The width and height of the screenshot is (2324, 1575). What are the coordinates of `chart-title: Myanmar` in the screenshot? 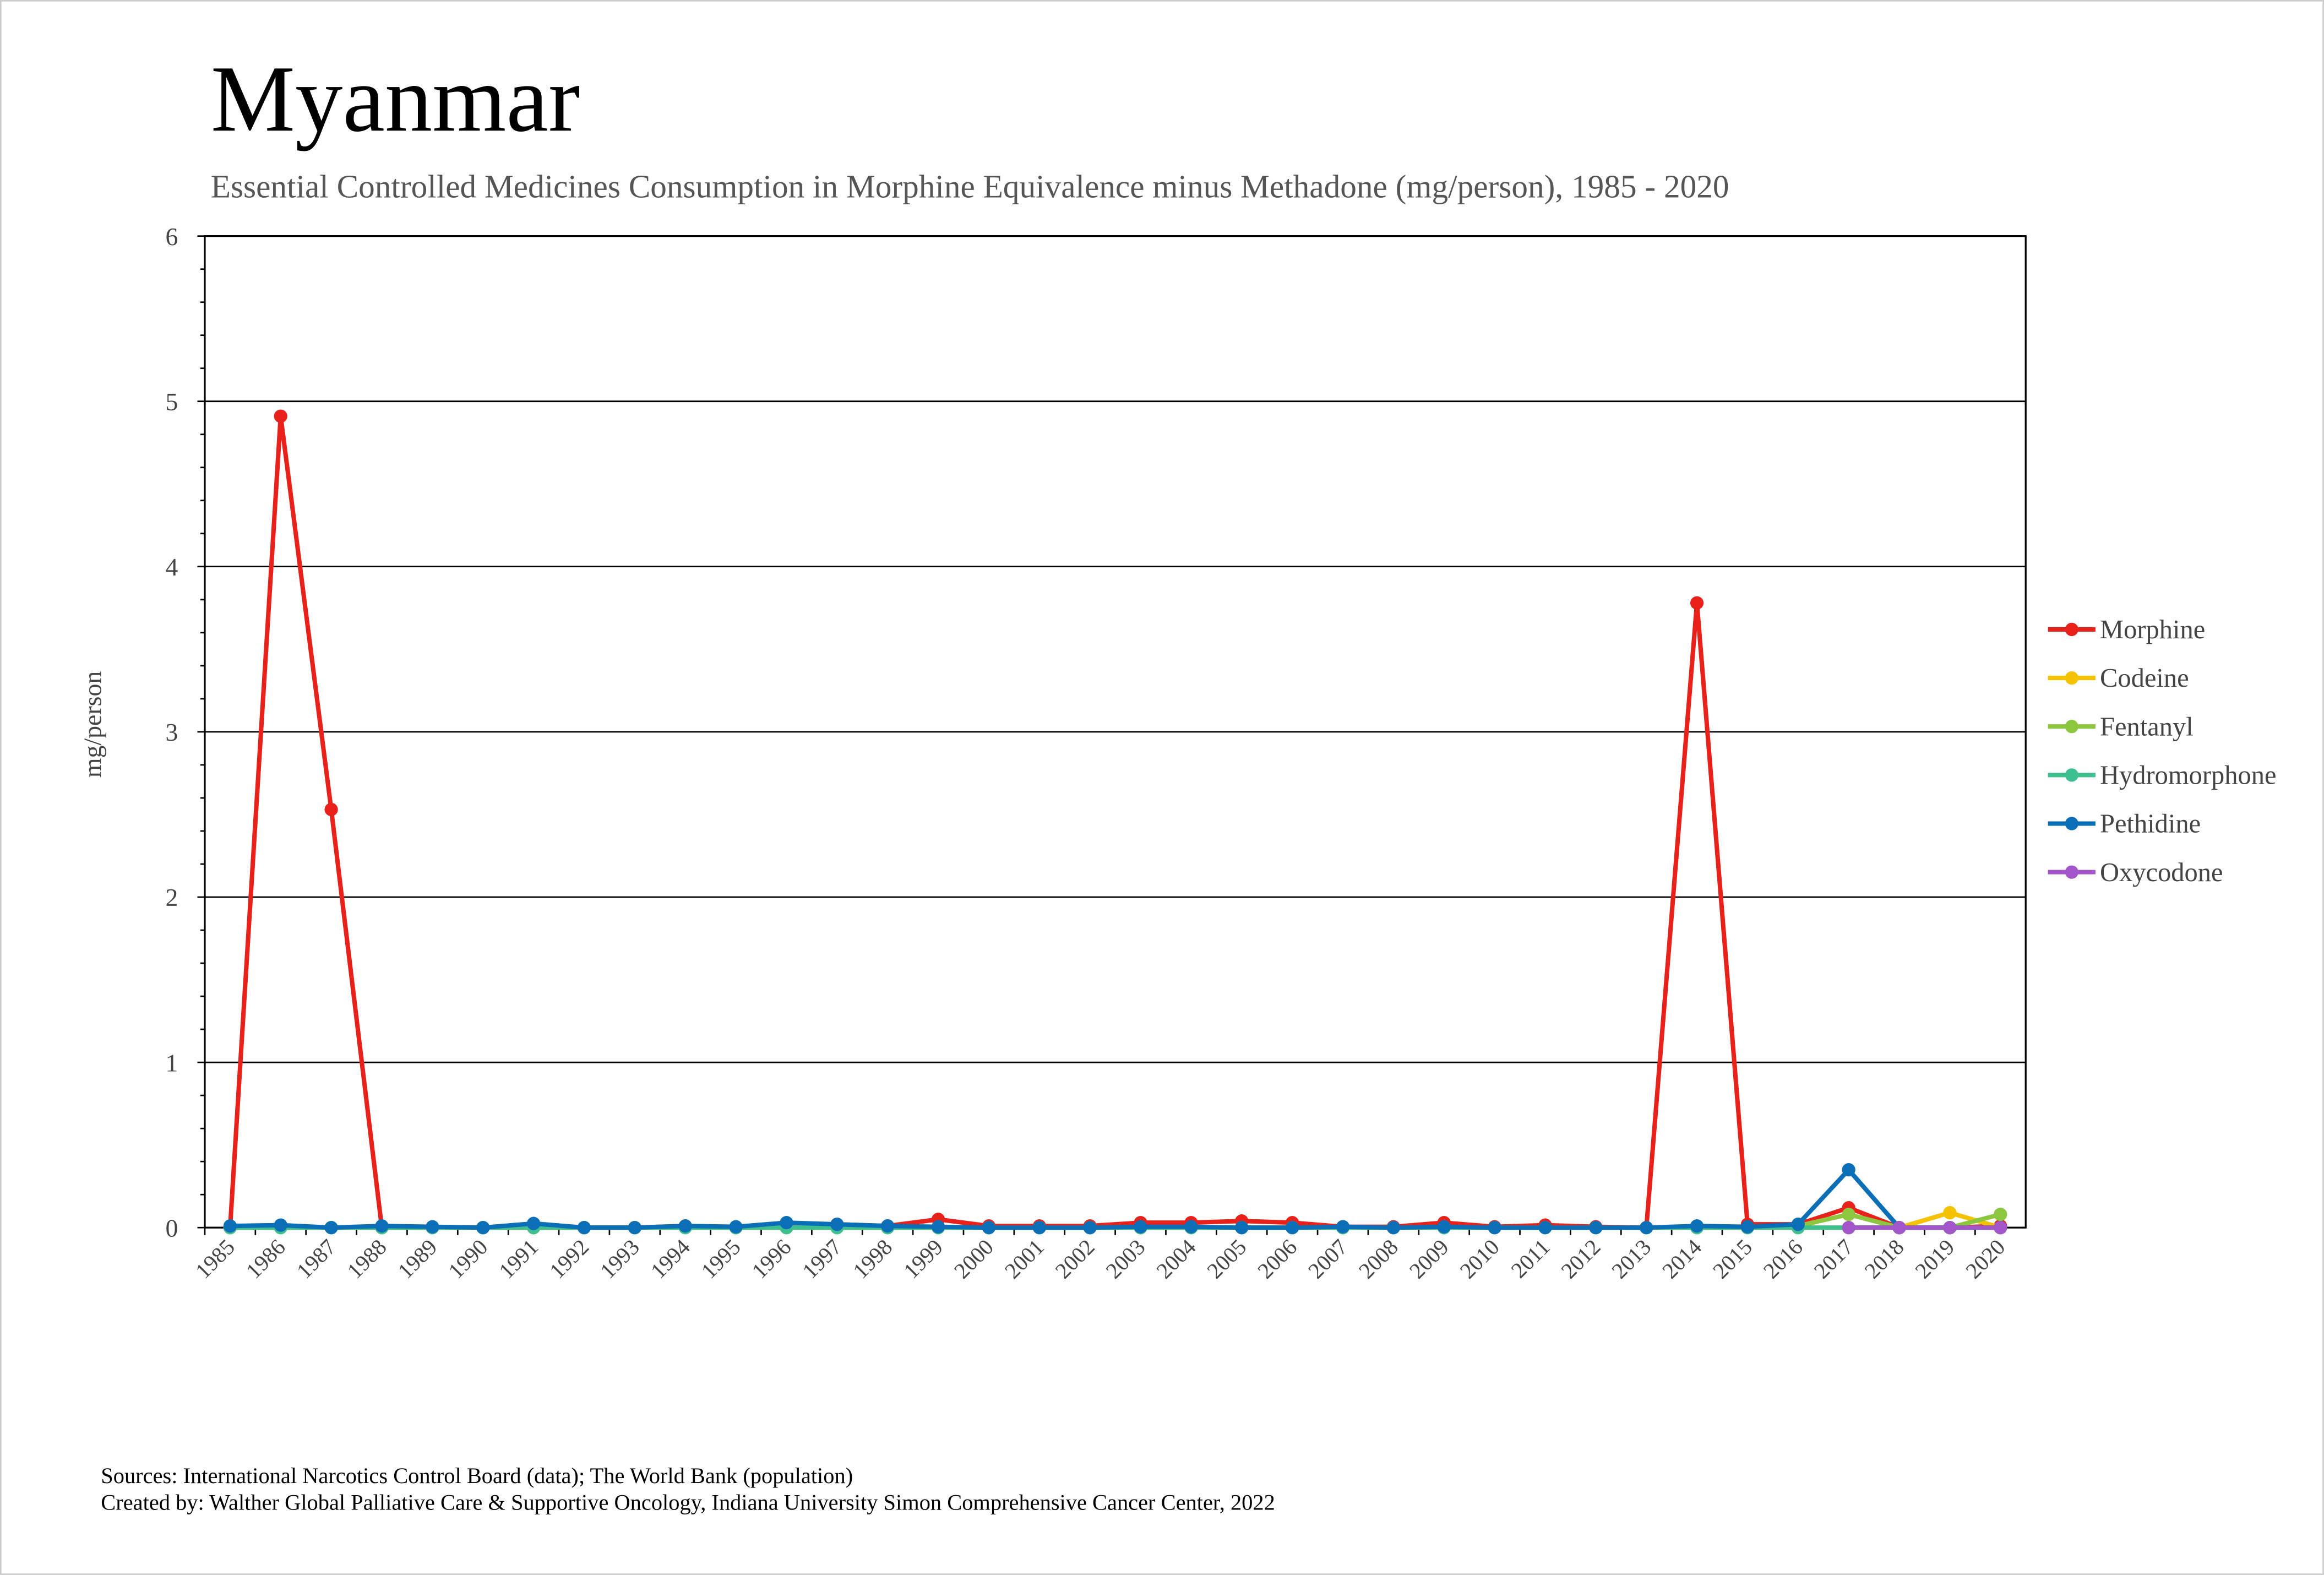 It's located at (395, 98).